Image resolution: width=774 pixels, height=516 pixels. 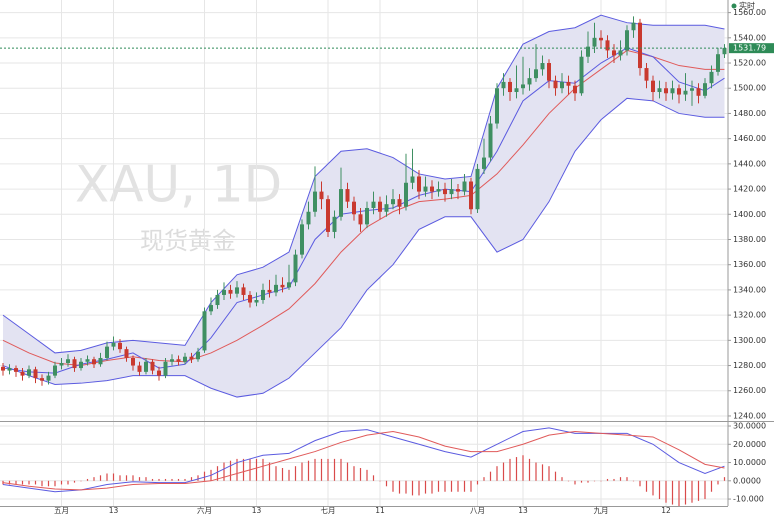 What do you see at coordinates (328, 510) in the screenshot?
I see `x-tick-label: 七月` at bounding box center [328, 510].